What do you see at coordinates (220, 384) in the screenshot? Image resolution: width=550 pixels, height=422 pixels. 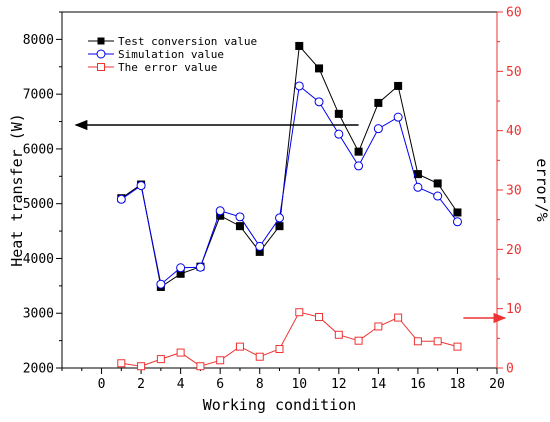 I see `x-tick-label: 6` at bounding box center [220, 384].